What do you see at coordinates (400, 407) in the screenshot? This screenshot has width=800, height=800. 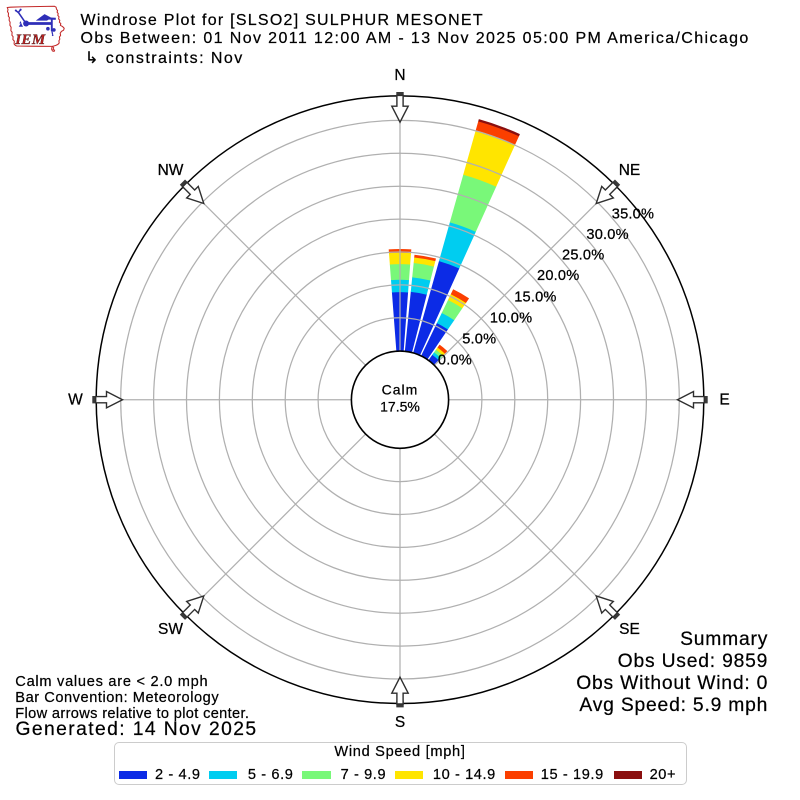 I see `svg-text: 17.5%` at bounding box center [400, 407].